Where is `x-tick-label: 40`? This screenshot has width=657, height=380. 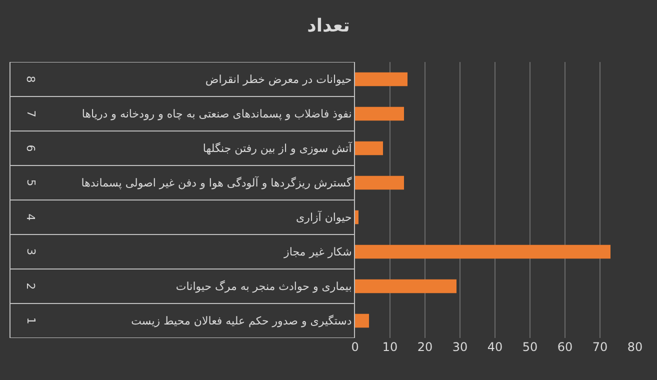
x-tick-label: 40 is located at coordinates (495, 347).